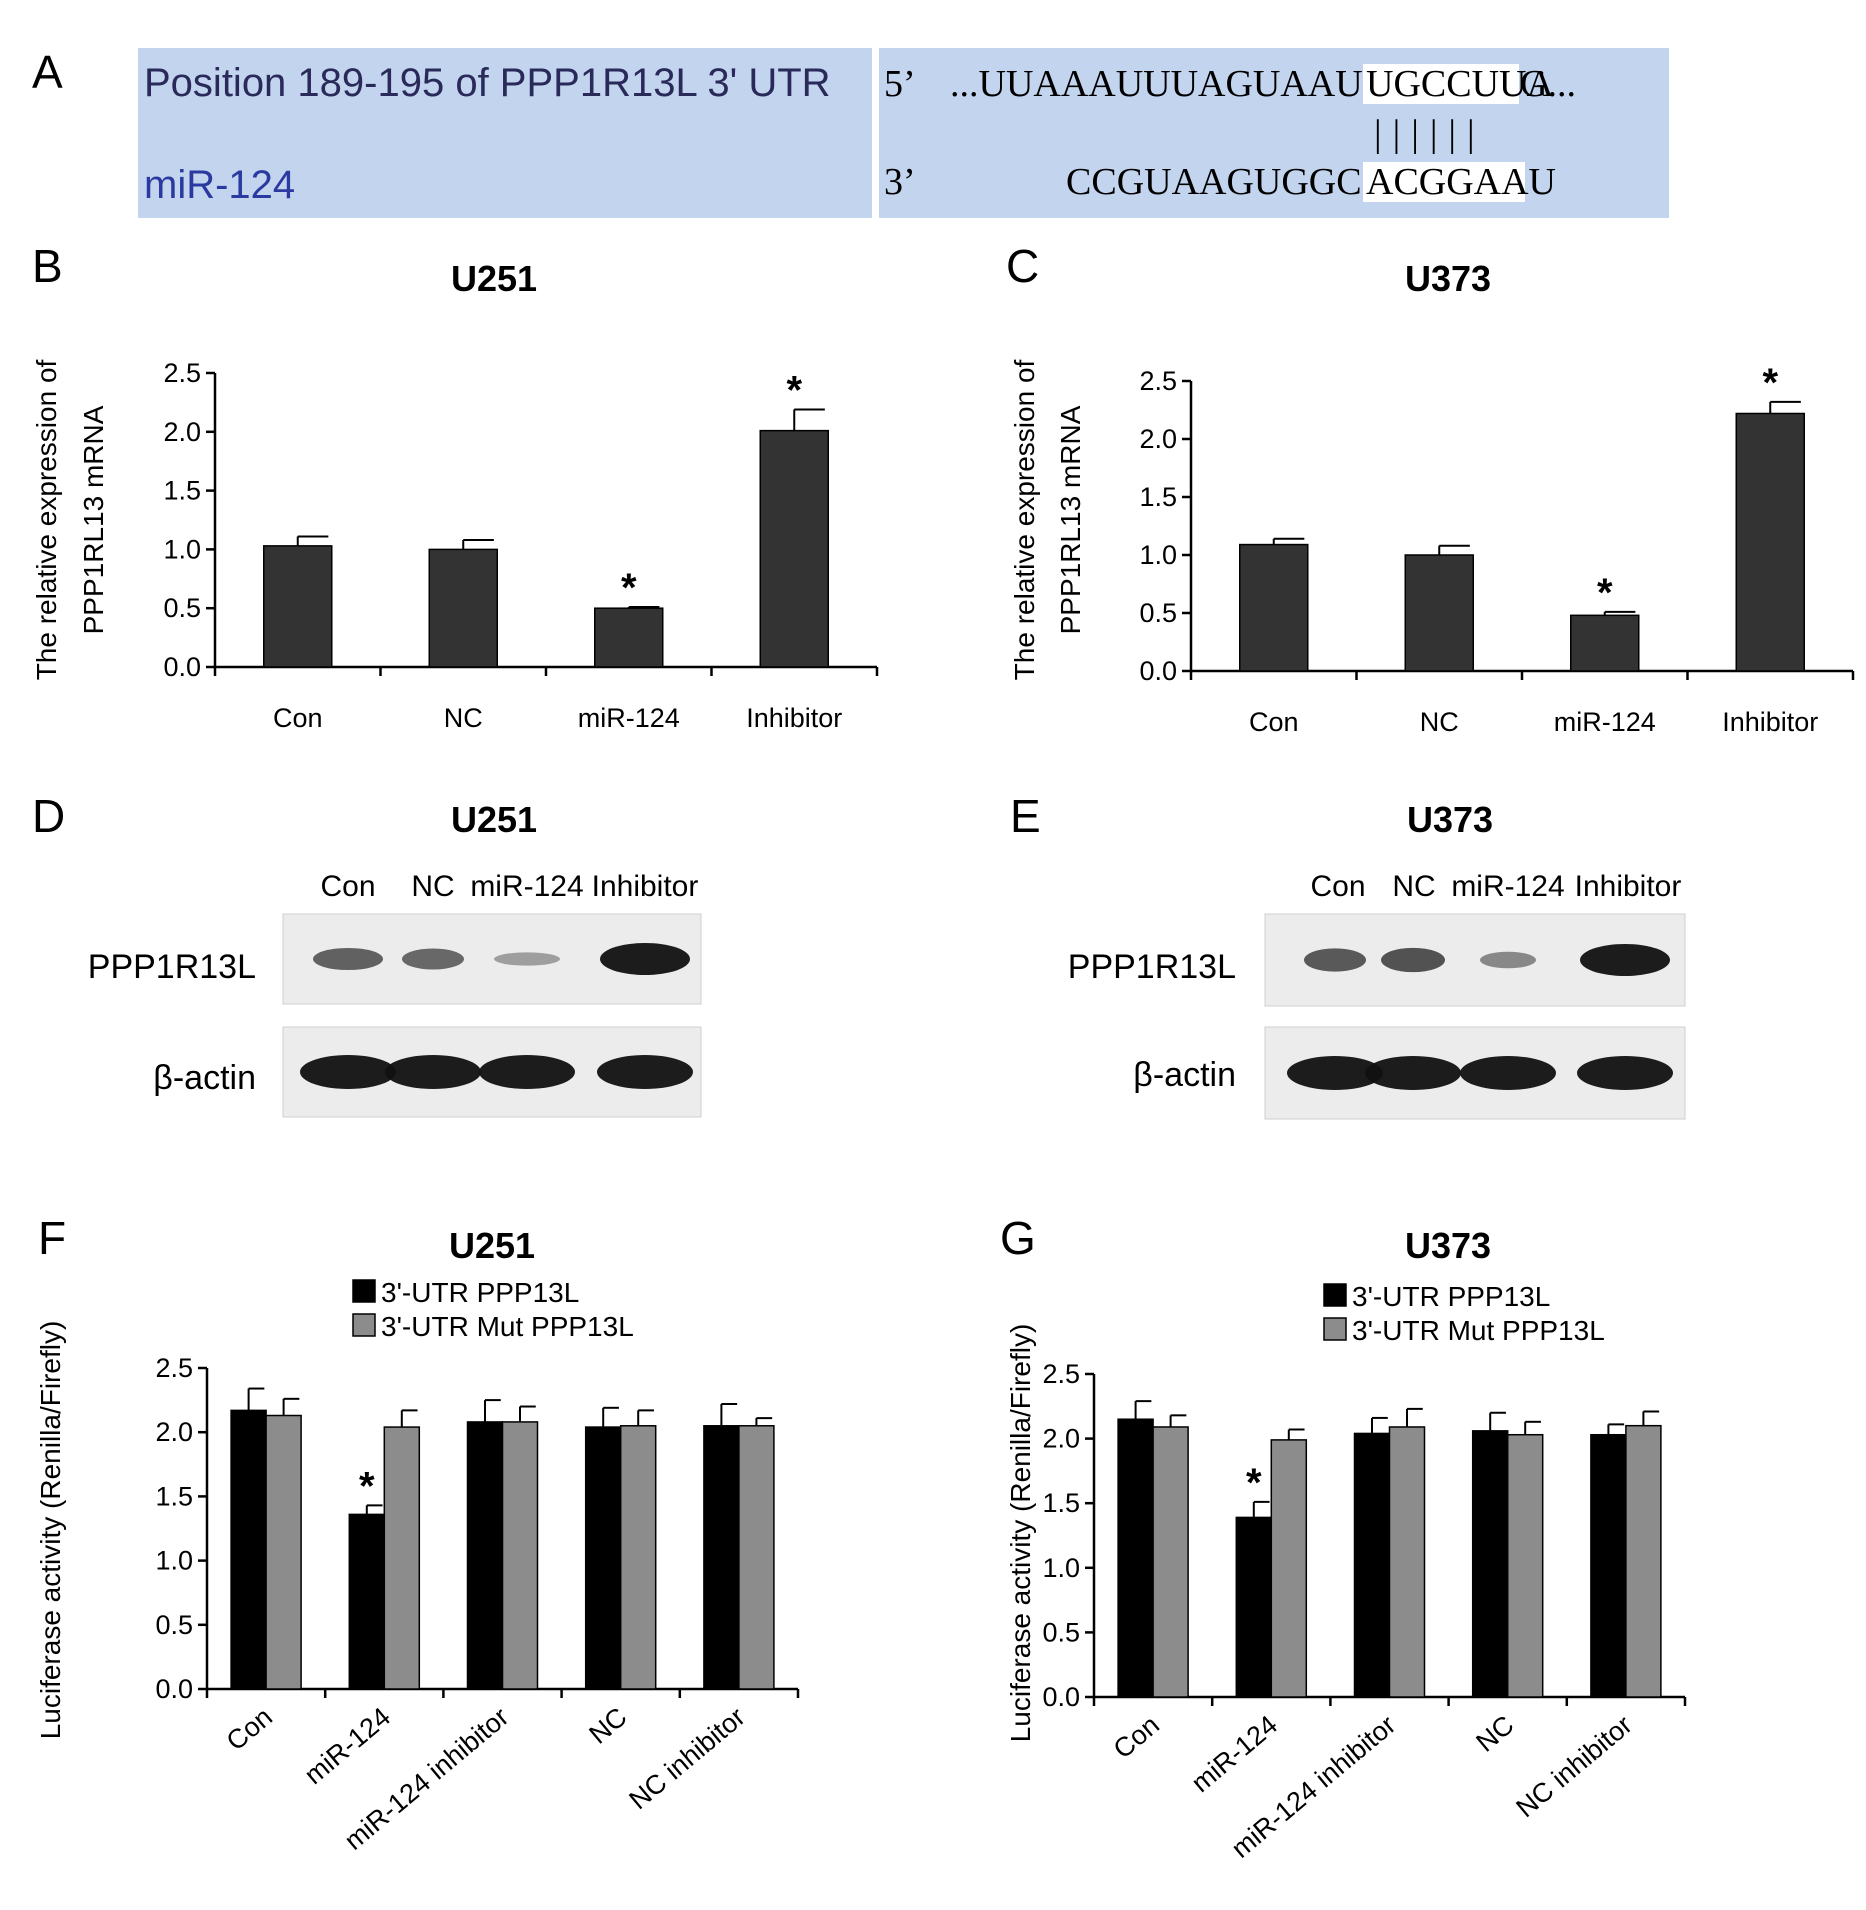  Describe the element at coordinates (487, 83) in the screenshot. I see `utr-position-label: Position 189-195 of PPP1R13L 3' UTR` at that location.